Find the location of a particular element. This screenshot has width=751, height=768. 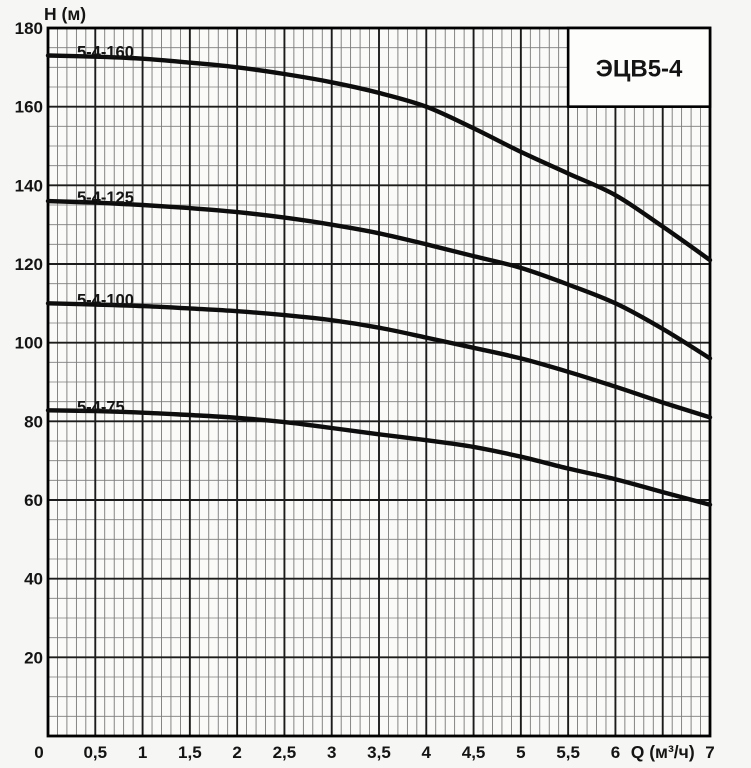

y-tick-label: 120 is located at coordinates (29, 264).